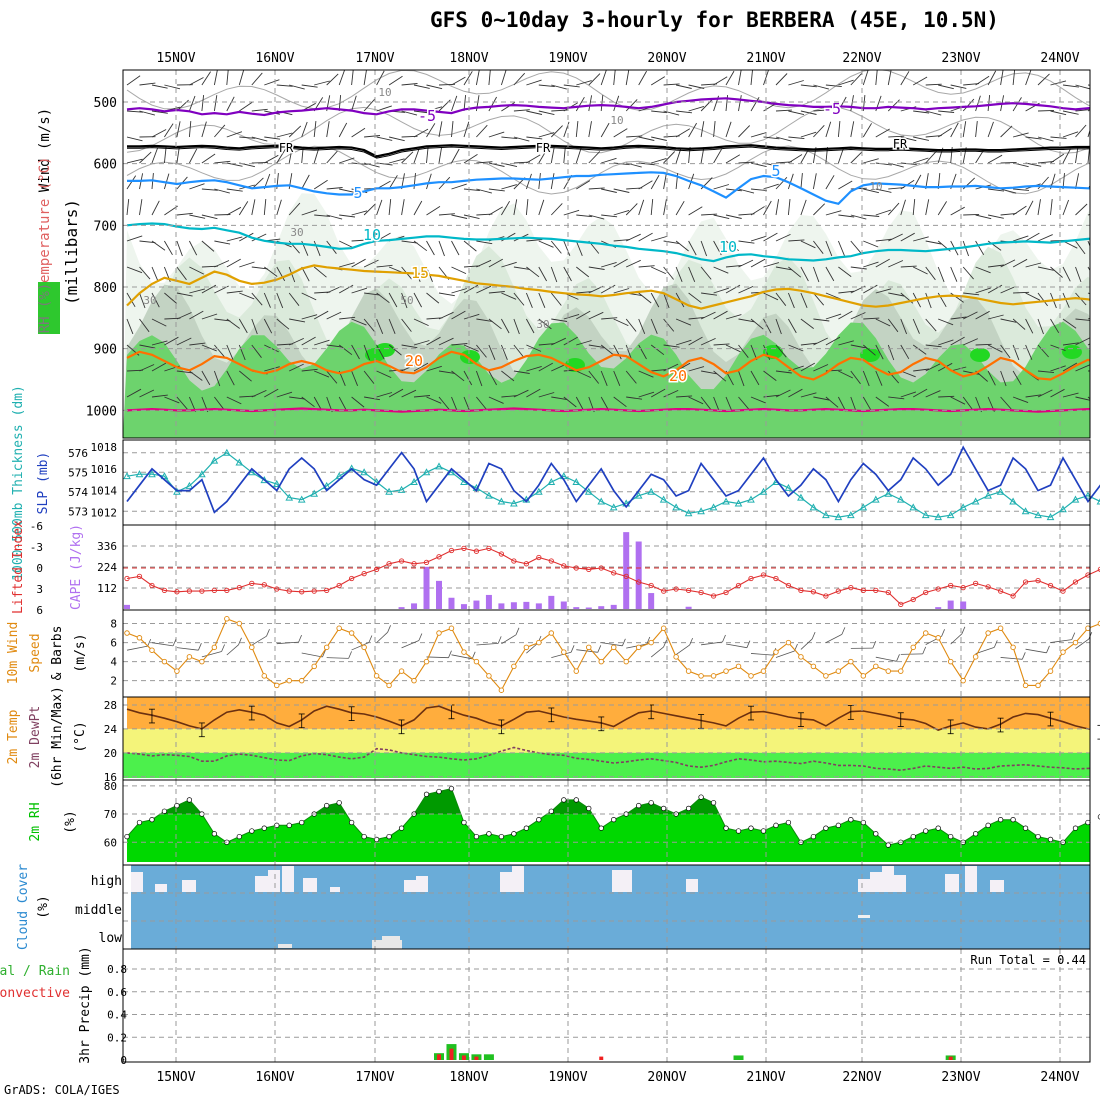 This screenshot has width=1100, height=1100. I want to click on date-label-top: 18NOV, so click(468, 58).